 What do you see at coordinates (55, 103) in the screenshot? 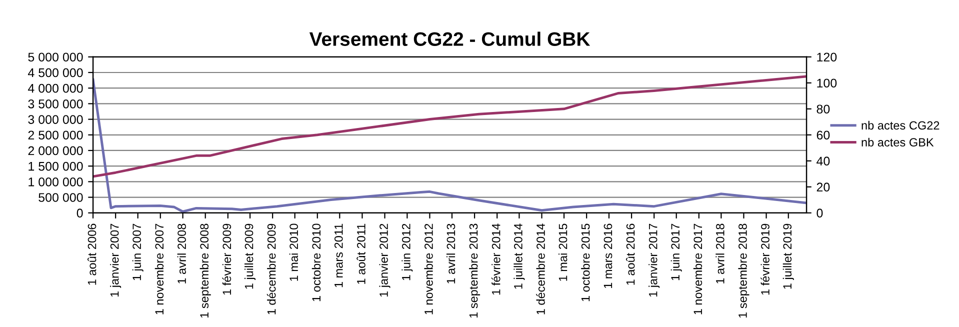
I see `y-tick-label: 3 500 000` at bounding box center [55, 103].